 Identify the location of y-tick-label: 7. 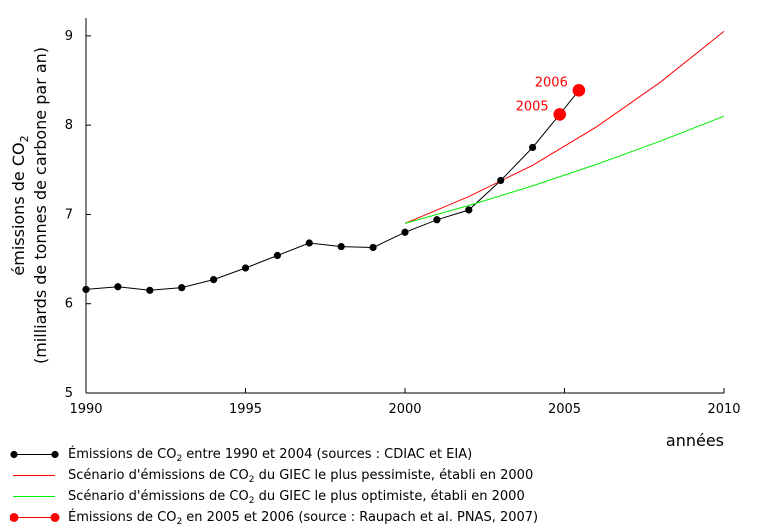
(69, 214).